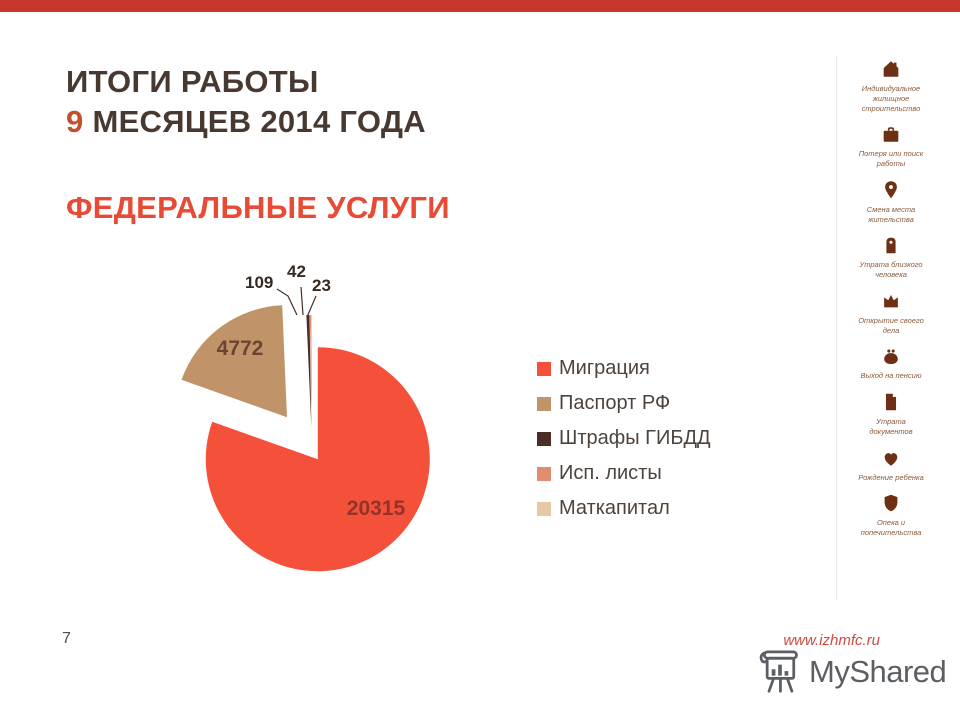 The image size is (960, 720). What do you see at coordinates (891, 503) in the screenshot?
I see `shield-icon` at bounding box center [891, 503].